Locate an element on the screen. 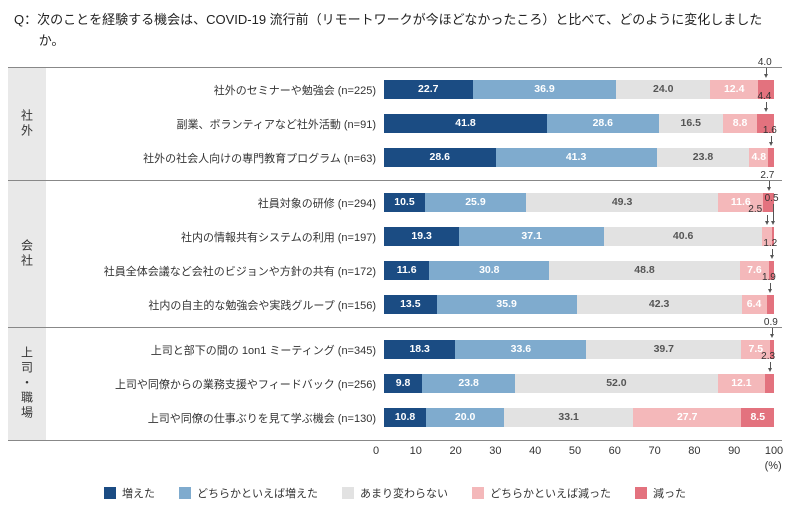  chart-legend: 増えた どちらかといえば増えた あまり変わらない どちらかといえば減った 減った is located at coordinates (395, 493).